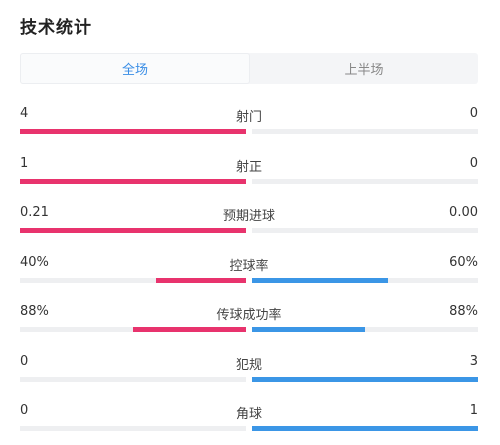 The image size is (500, 445). Describe the element at coordinates (248, 365) in the screenshot. I see `stat-label: 犯规` at that location.